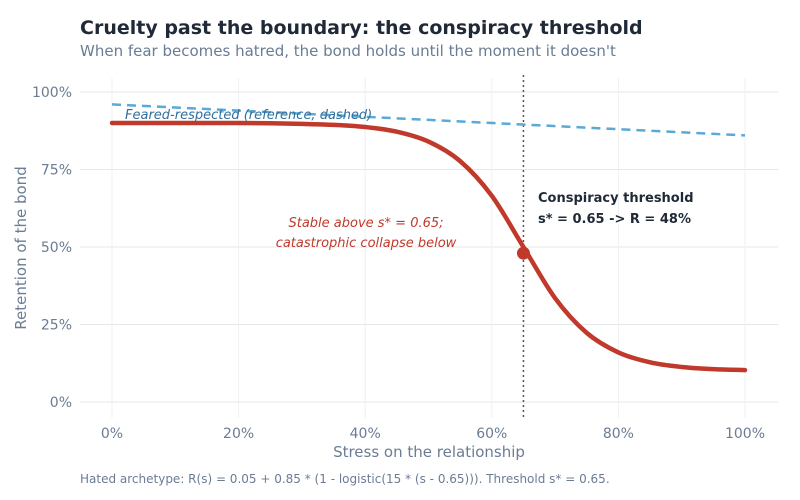 The width and height of the screenshot is (800, 500). I want to click on threshold-marker, so click(523, 253).